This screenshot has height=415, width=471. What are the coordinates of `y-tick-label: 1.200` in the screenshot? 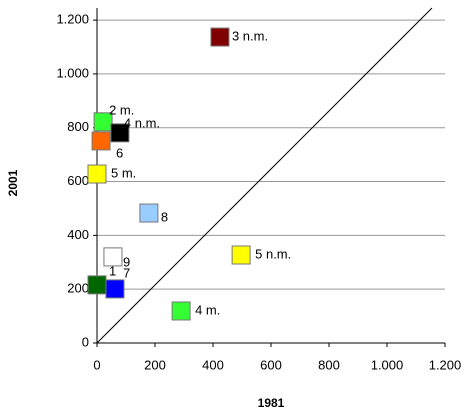 It's located at (72, 19).